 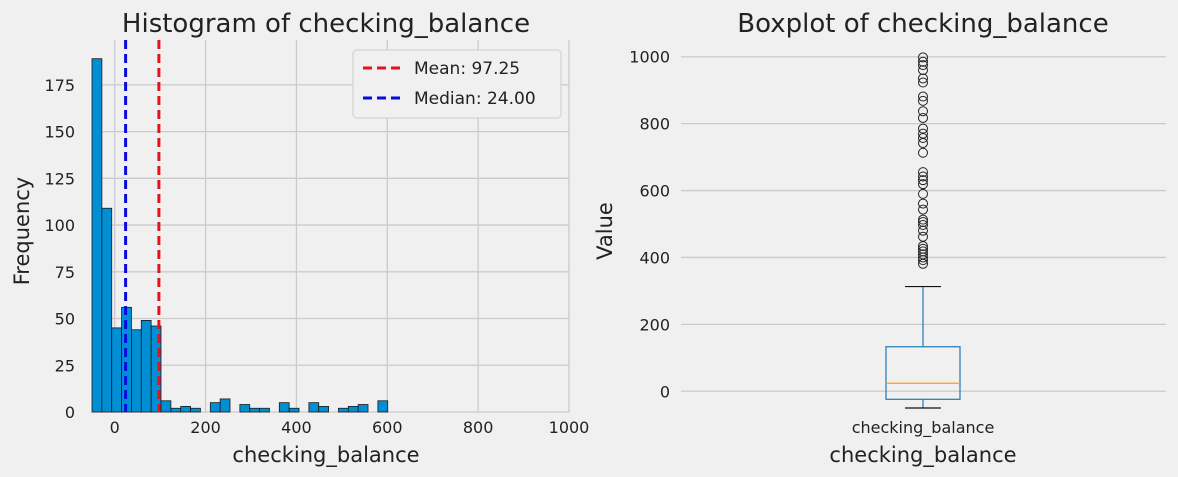 I want to click on boxplot-y-tick-label: 800, so click(x=654, y=124).